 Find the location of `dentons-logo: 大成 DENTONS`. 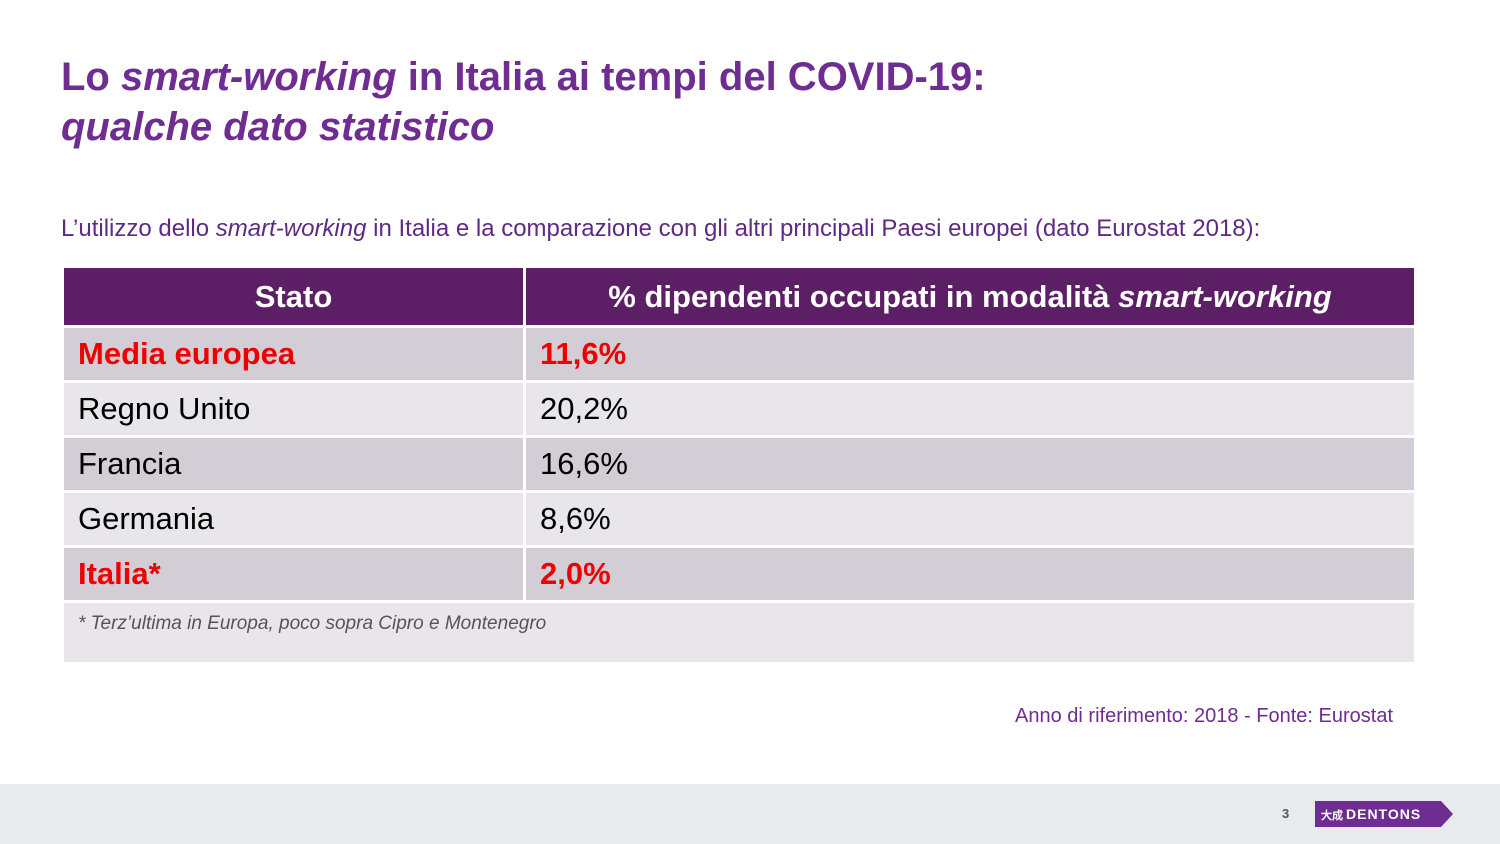

dentons-logo: 大成 DENTONS is located at coordinates (1384, 814).